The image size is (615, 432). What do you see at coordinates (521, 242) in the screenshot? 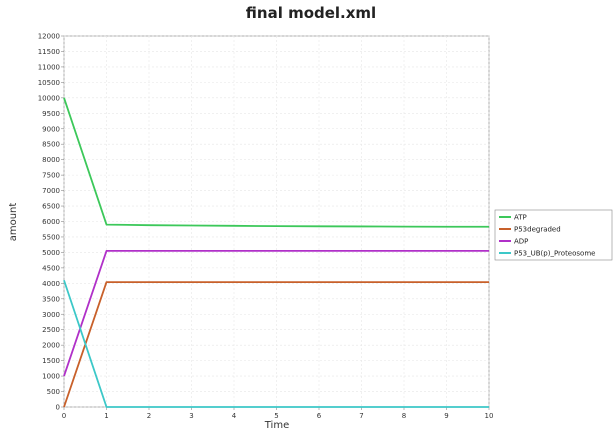
I see `legend-label: ADP` at bounding box center [521, 242].